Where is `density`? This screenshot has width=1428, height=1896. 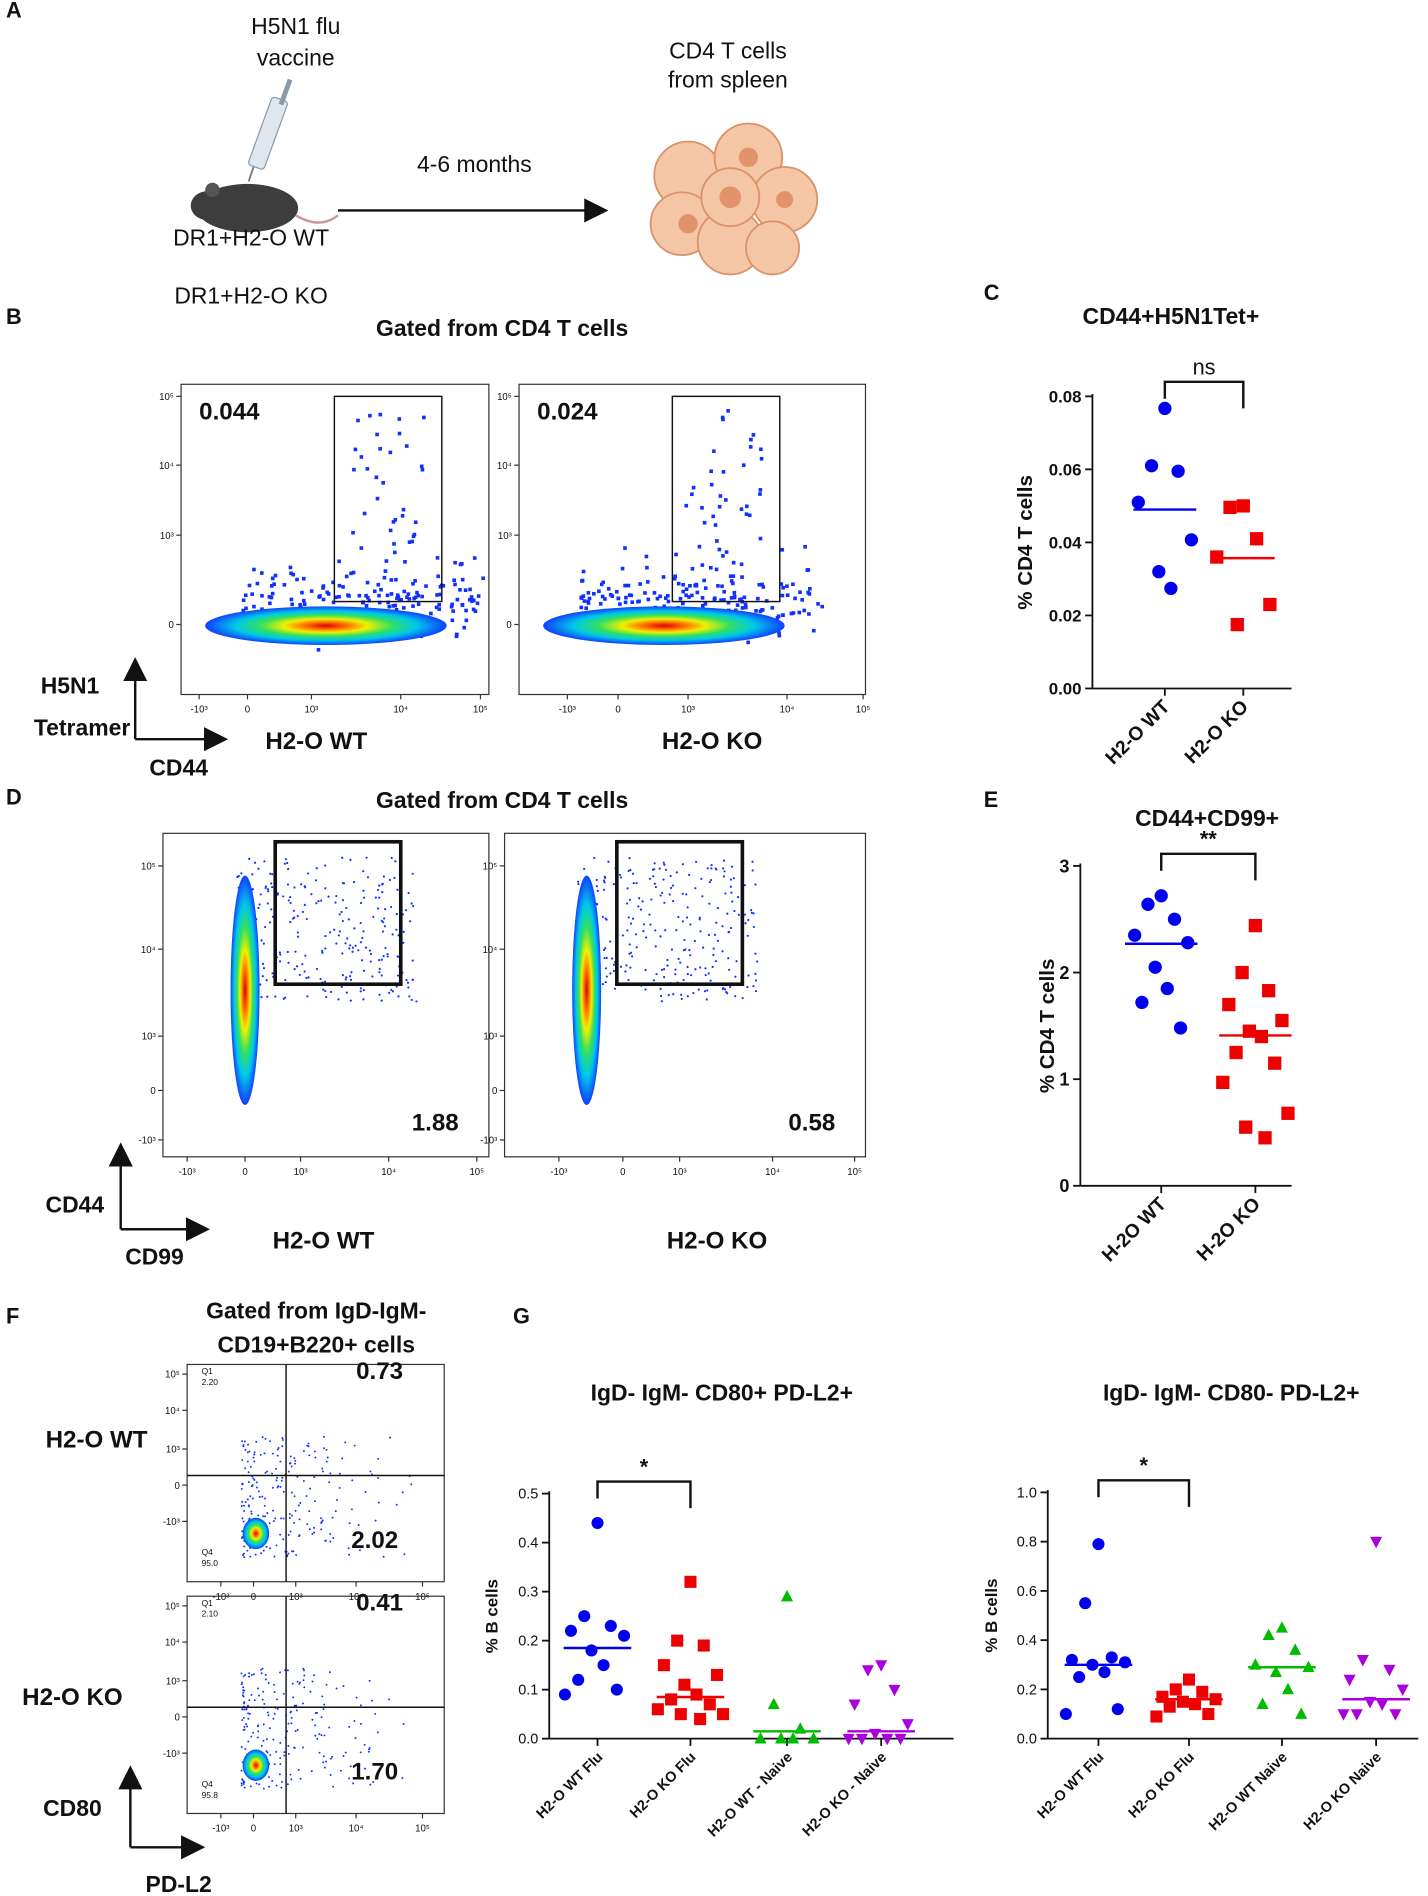 density is located at coordinates (245, 990).